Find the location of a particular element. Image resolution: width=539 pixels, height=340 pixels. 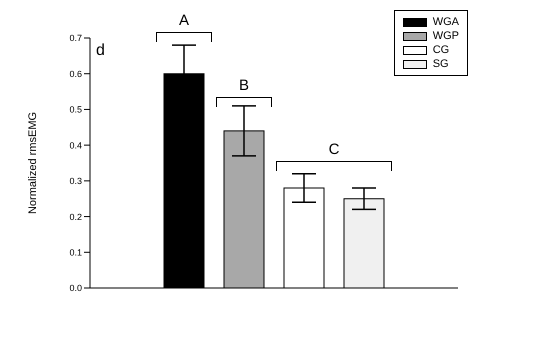

y-tick-label: 0.0 is located at coordinates (75, 288).